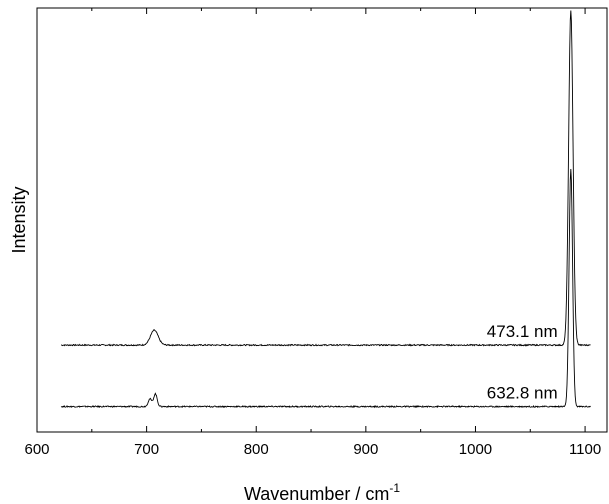 The height and width of the screenshot is (504, 609). I want to click on series-label-0: 473.1 nm, so click(522, 331).